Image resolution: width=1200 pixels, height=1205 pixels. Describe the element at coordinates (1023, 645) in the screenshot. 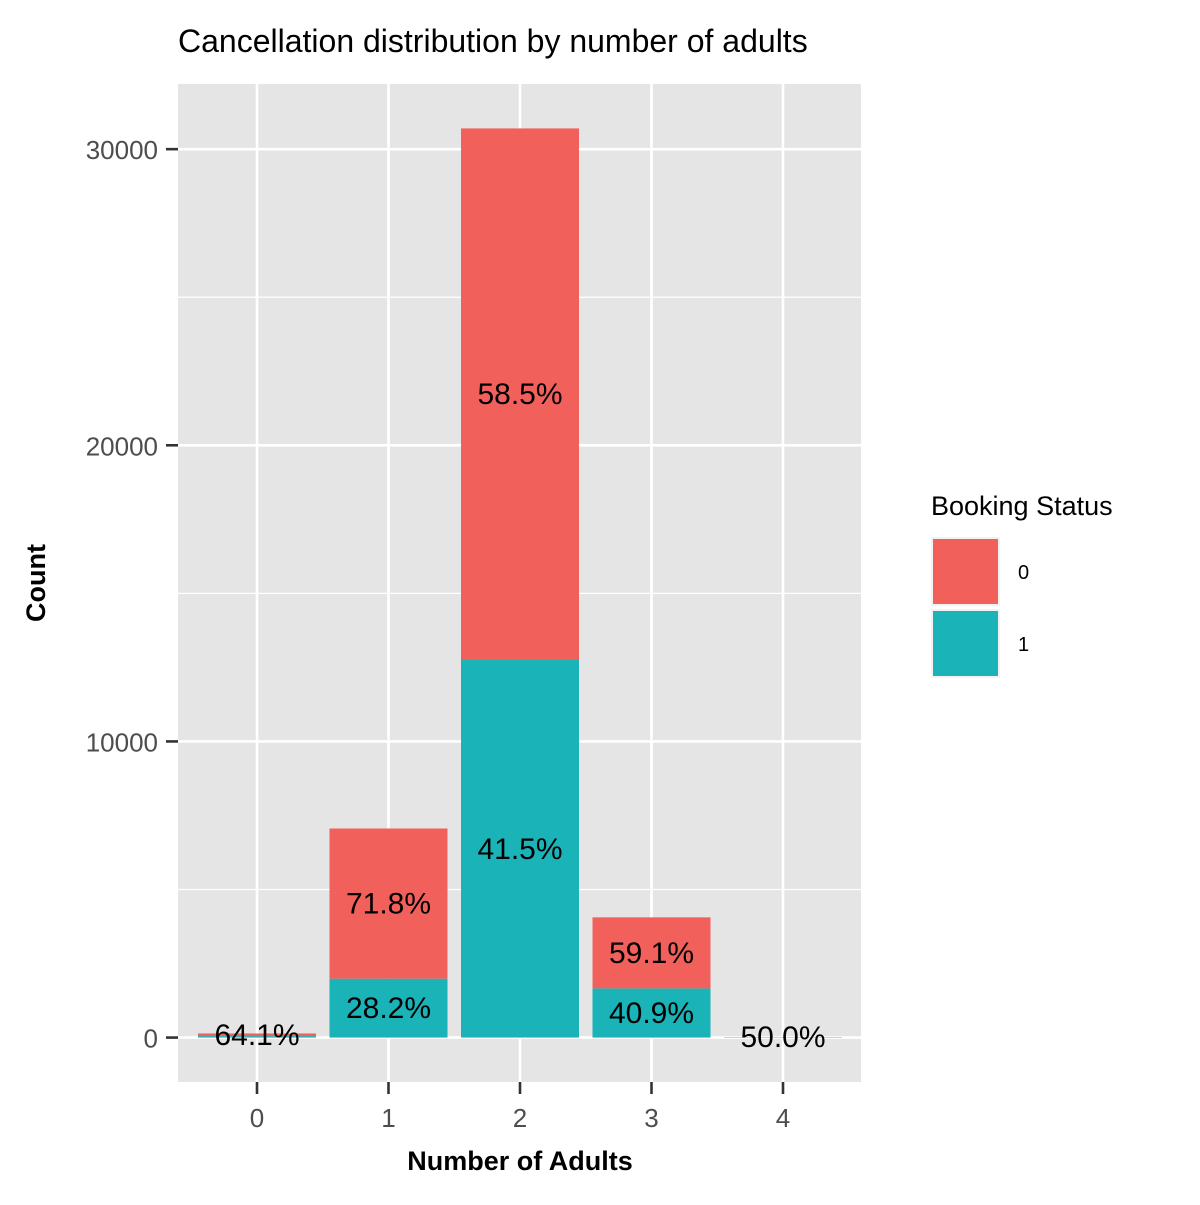

I see `legend-entry-label: 1` at that location.